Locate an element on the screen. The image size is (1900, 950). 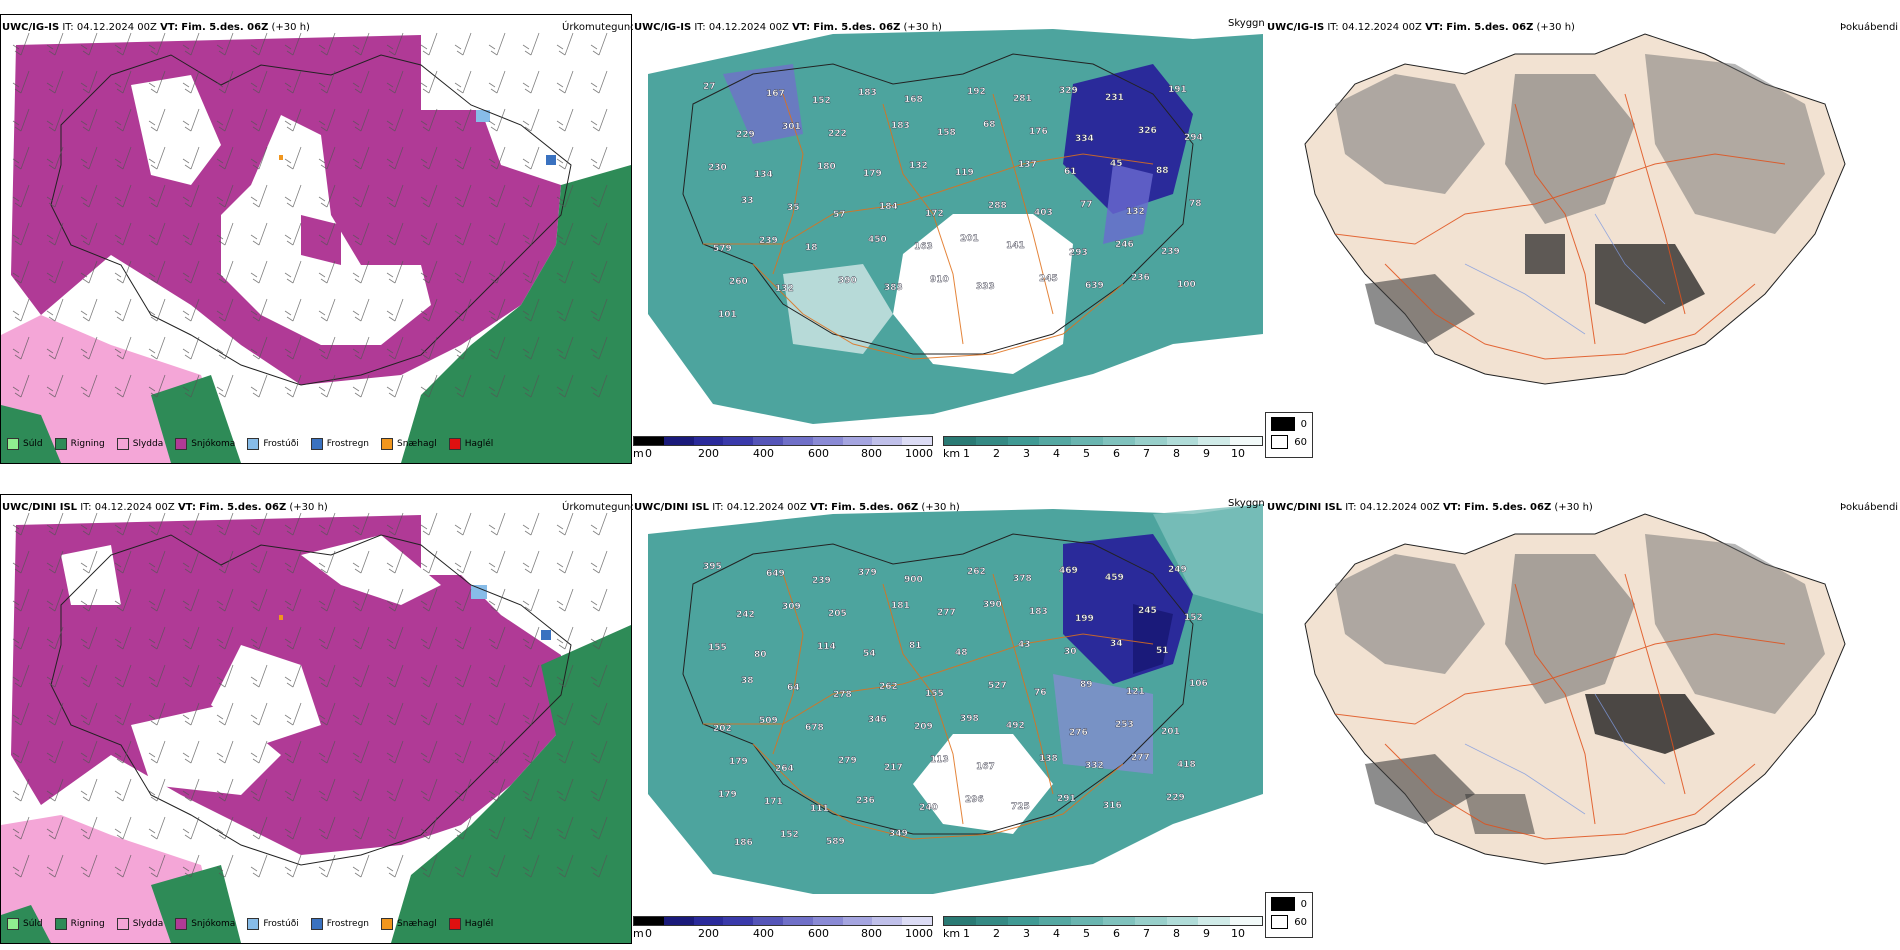
ceiling-label: 134 is located at coordinates (763, 175).